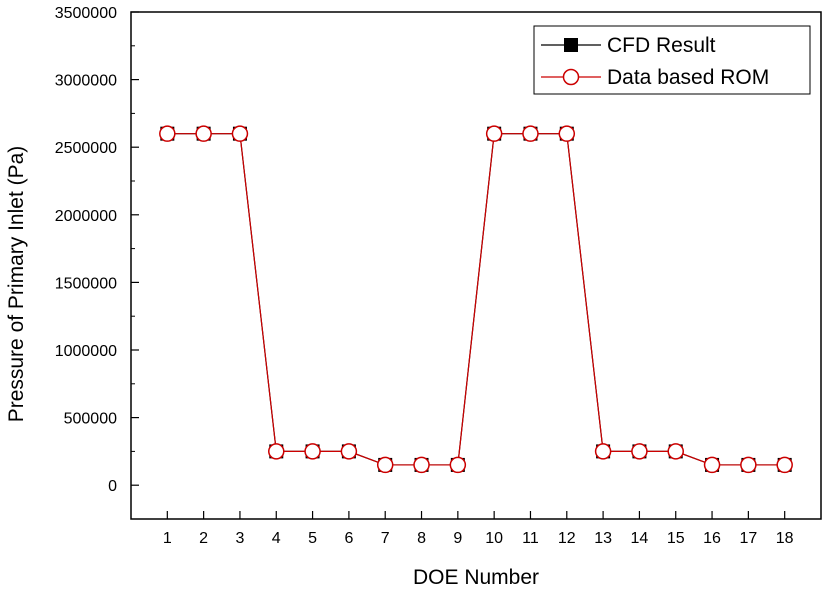  I want to click on x-tick-label: 10, so click(494, 538).